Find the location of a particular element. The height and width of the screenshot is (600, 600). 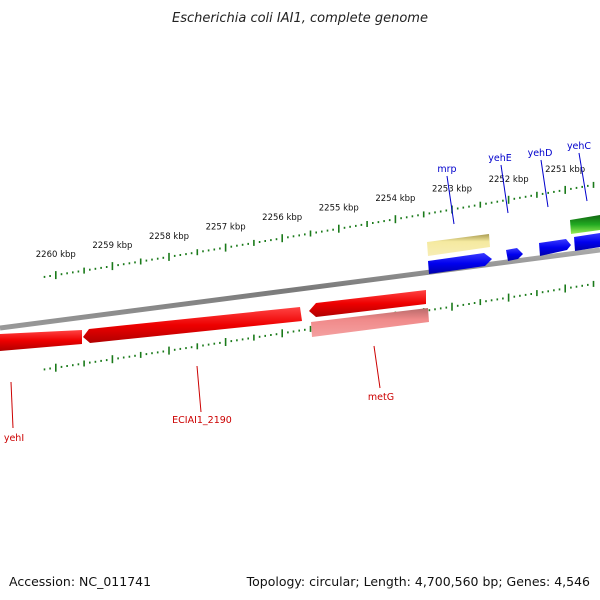

scale-label: 2252 kbp is located at coordinates (509, 180).